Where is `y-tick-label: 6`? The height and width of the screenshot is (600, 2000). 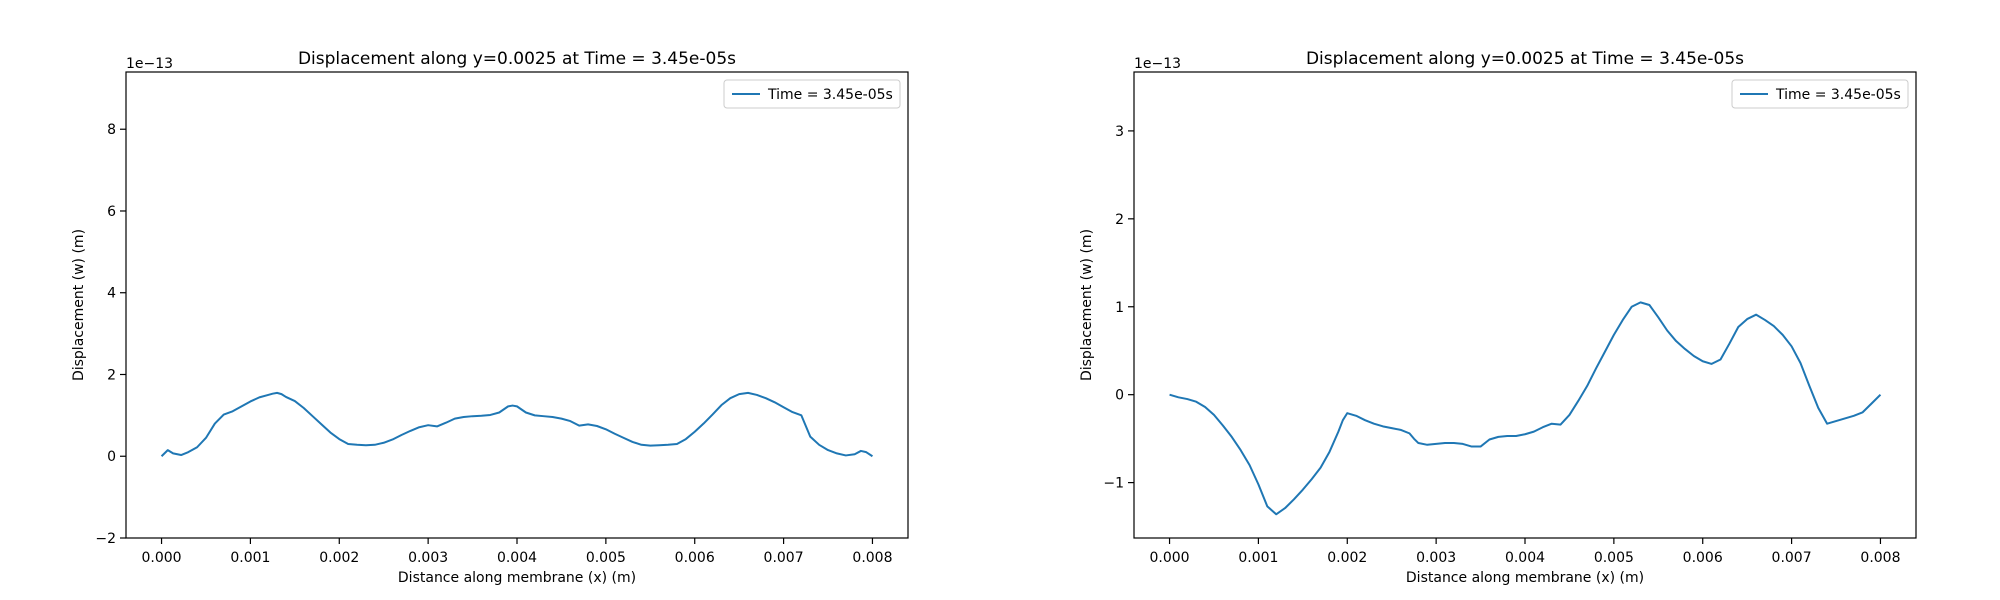
y-tick-label: 6 is located at coordinates (111, 212).